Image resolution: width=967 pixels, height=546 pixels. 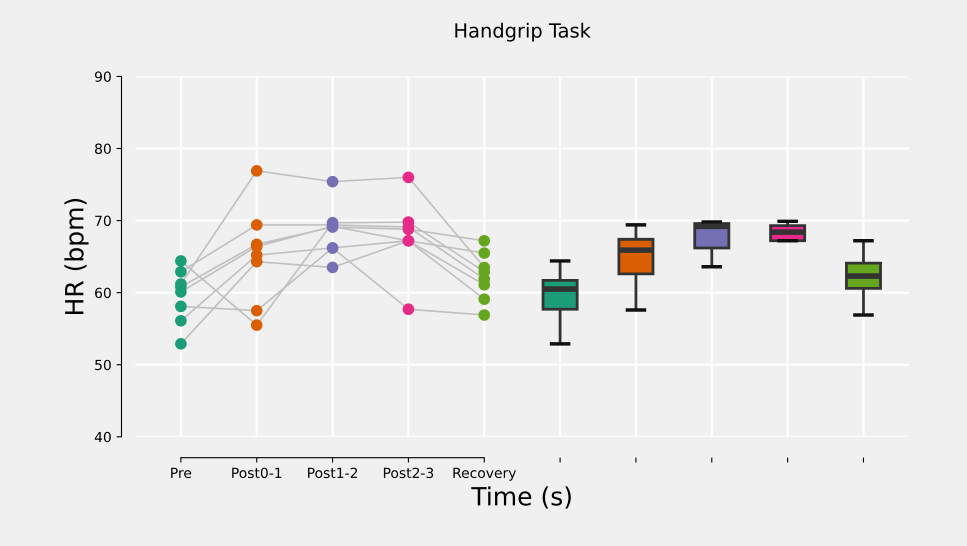 What do you see at coordinates (409, 473) in the screenshot?
I see `x-tick-label: Post2-3` at bounding box center [409, 473].